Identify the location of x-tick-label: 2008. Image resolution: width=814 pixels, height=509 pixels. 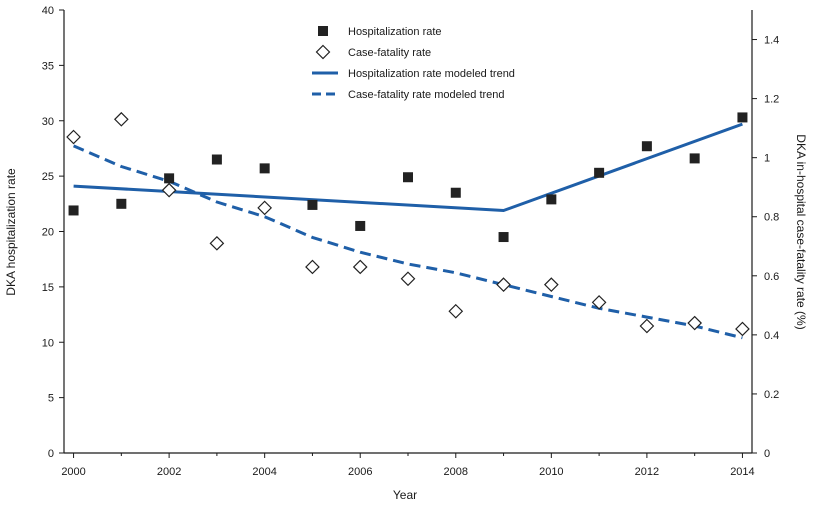
(456, 472).